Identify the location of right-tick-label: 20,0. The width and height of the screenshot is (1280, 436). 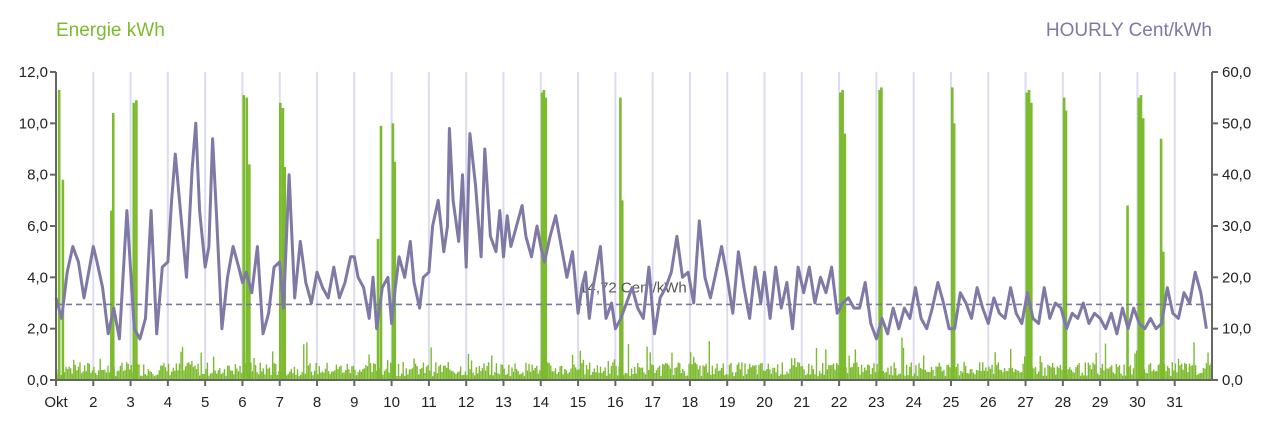
(1236, 277).